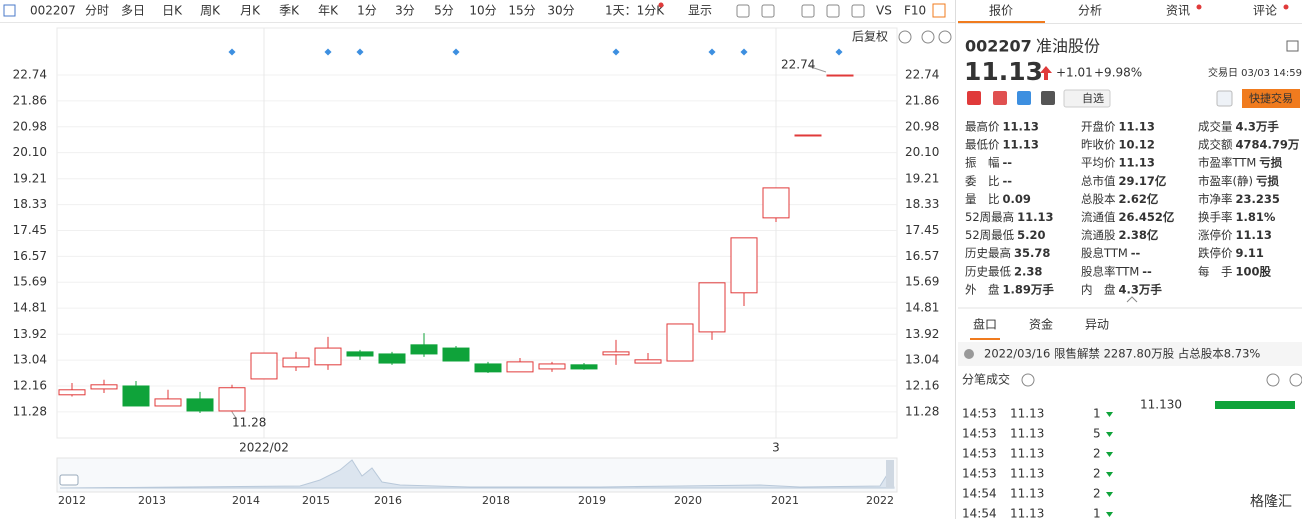 Image resolution: width=1302 pixels, height=519 pixels. Describe the element at coordinates (1178, 11) in the screenshot. I see `panel-tab: 资讯` at that location.